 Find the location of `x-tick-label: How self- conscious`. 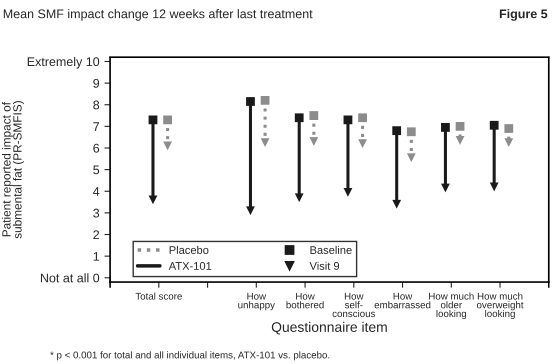

x-tick-label: How self- conscious is located at coordinates (354, 305).